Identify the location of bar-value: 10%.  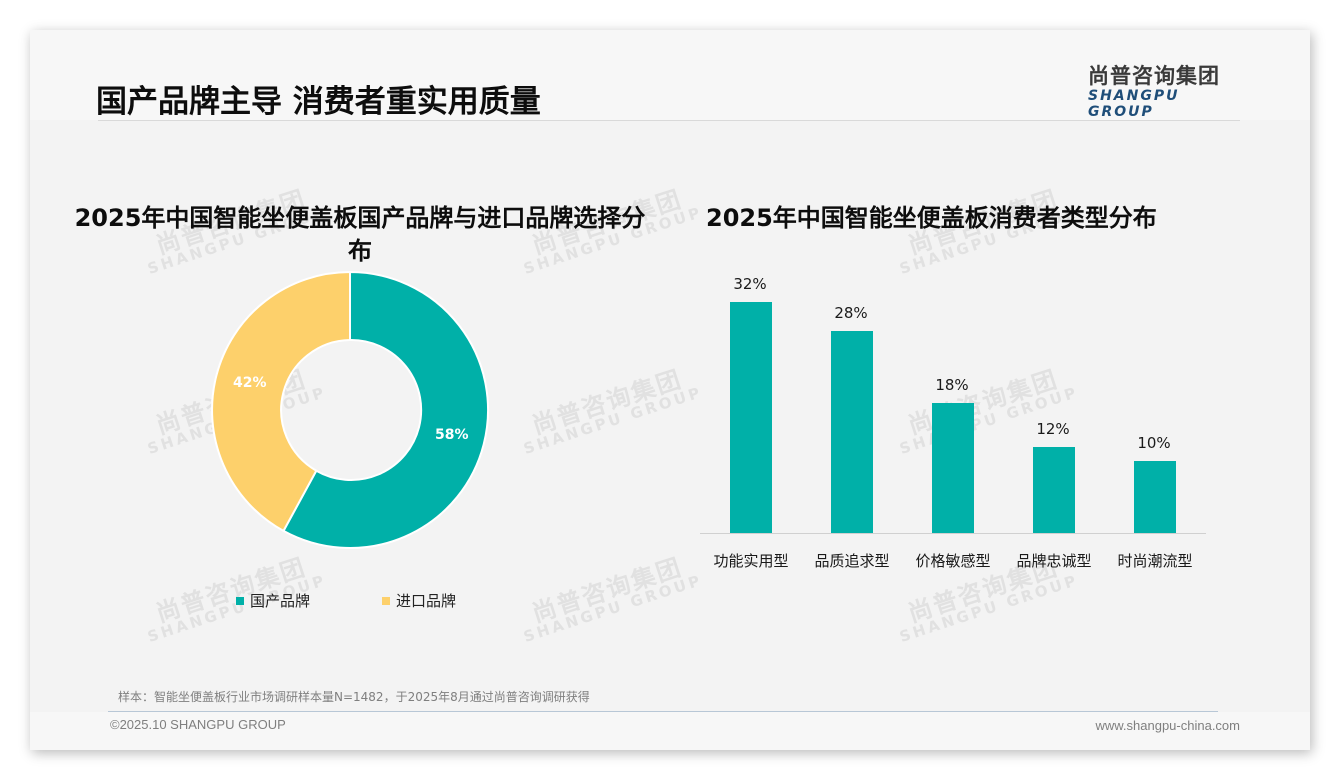
(1154, 443).